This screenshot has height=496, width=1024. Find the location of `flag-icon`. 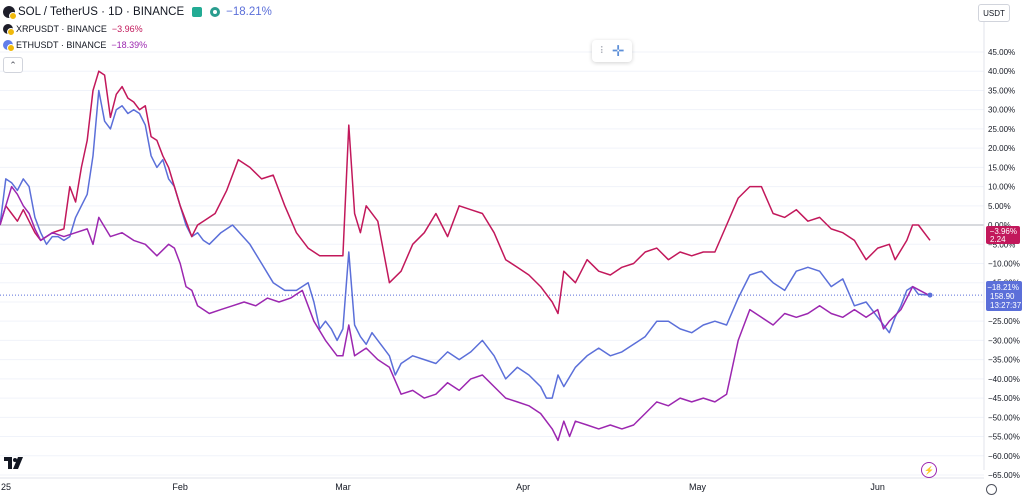

flag-icon is located at coordinates (197, 12).